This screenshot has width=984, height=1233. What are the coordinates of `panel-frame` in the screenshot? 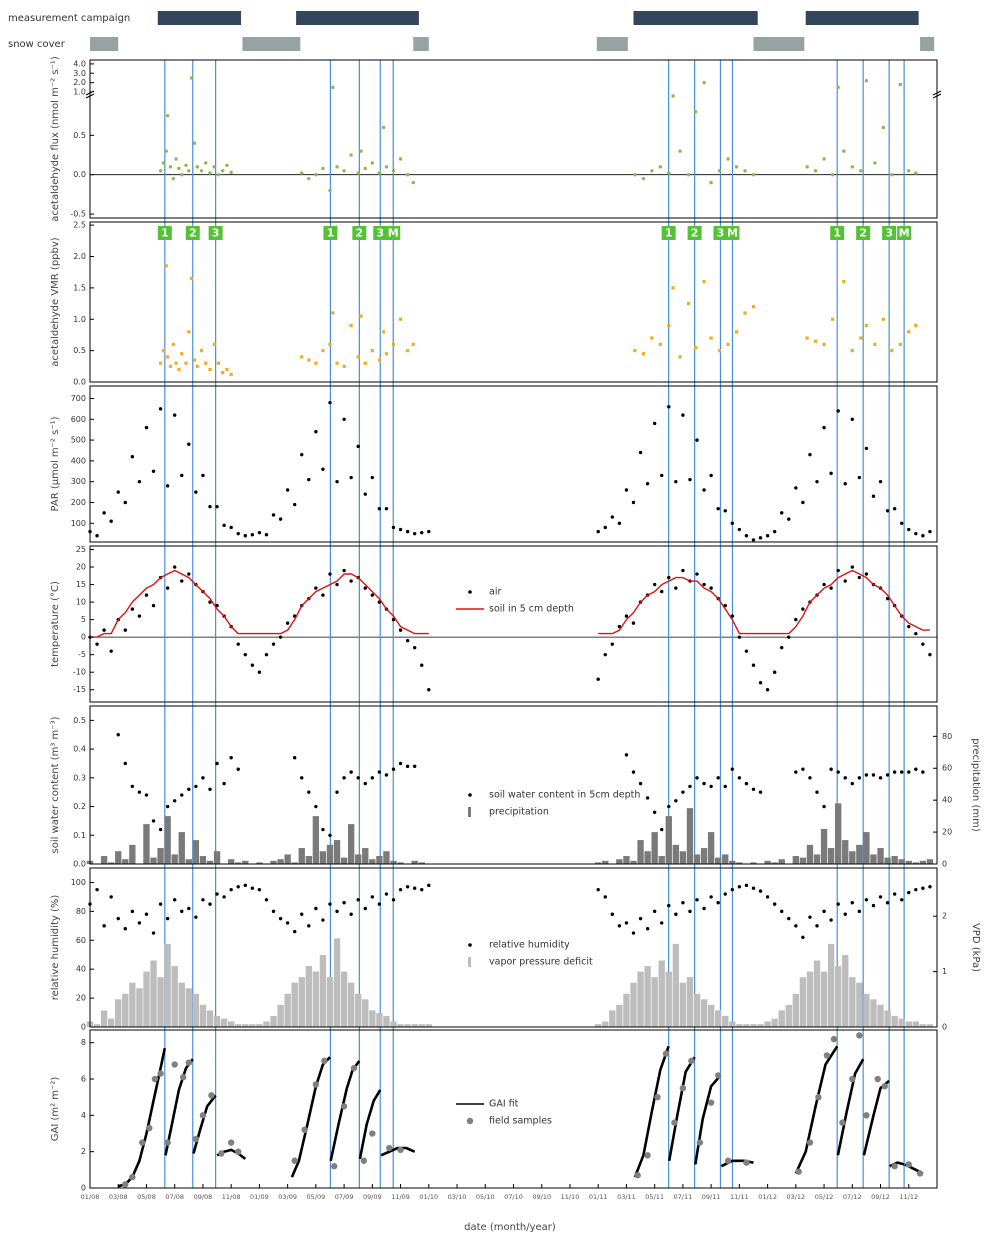 It's located at (513, 785).